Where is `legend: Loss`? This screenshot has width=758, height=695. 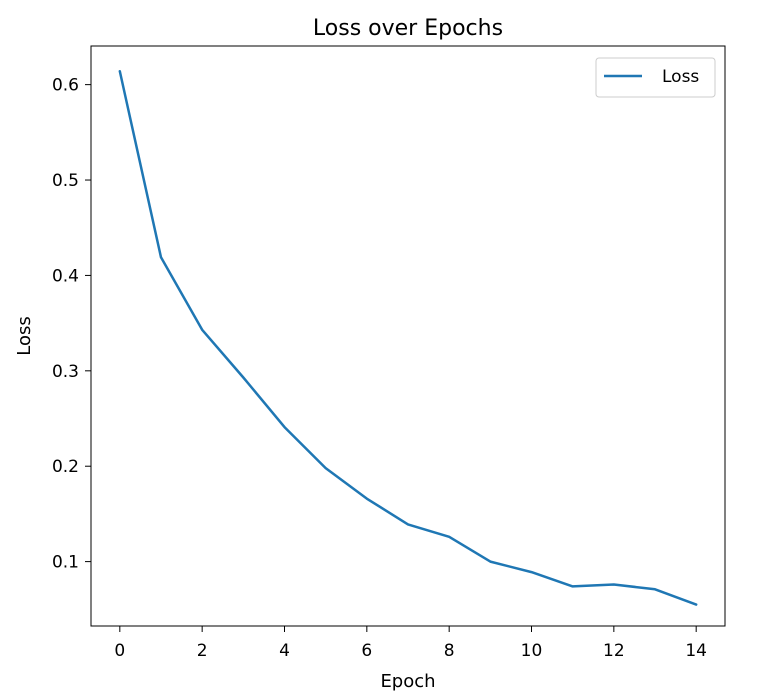
legend: Loss is located at coordinates (655, 77).